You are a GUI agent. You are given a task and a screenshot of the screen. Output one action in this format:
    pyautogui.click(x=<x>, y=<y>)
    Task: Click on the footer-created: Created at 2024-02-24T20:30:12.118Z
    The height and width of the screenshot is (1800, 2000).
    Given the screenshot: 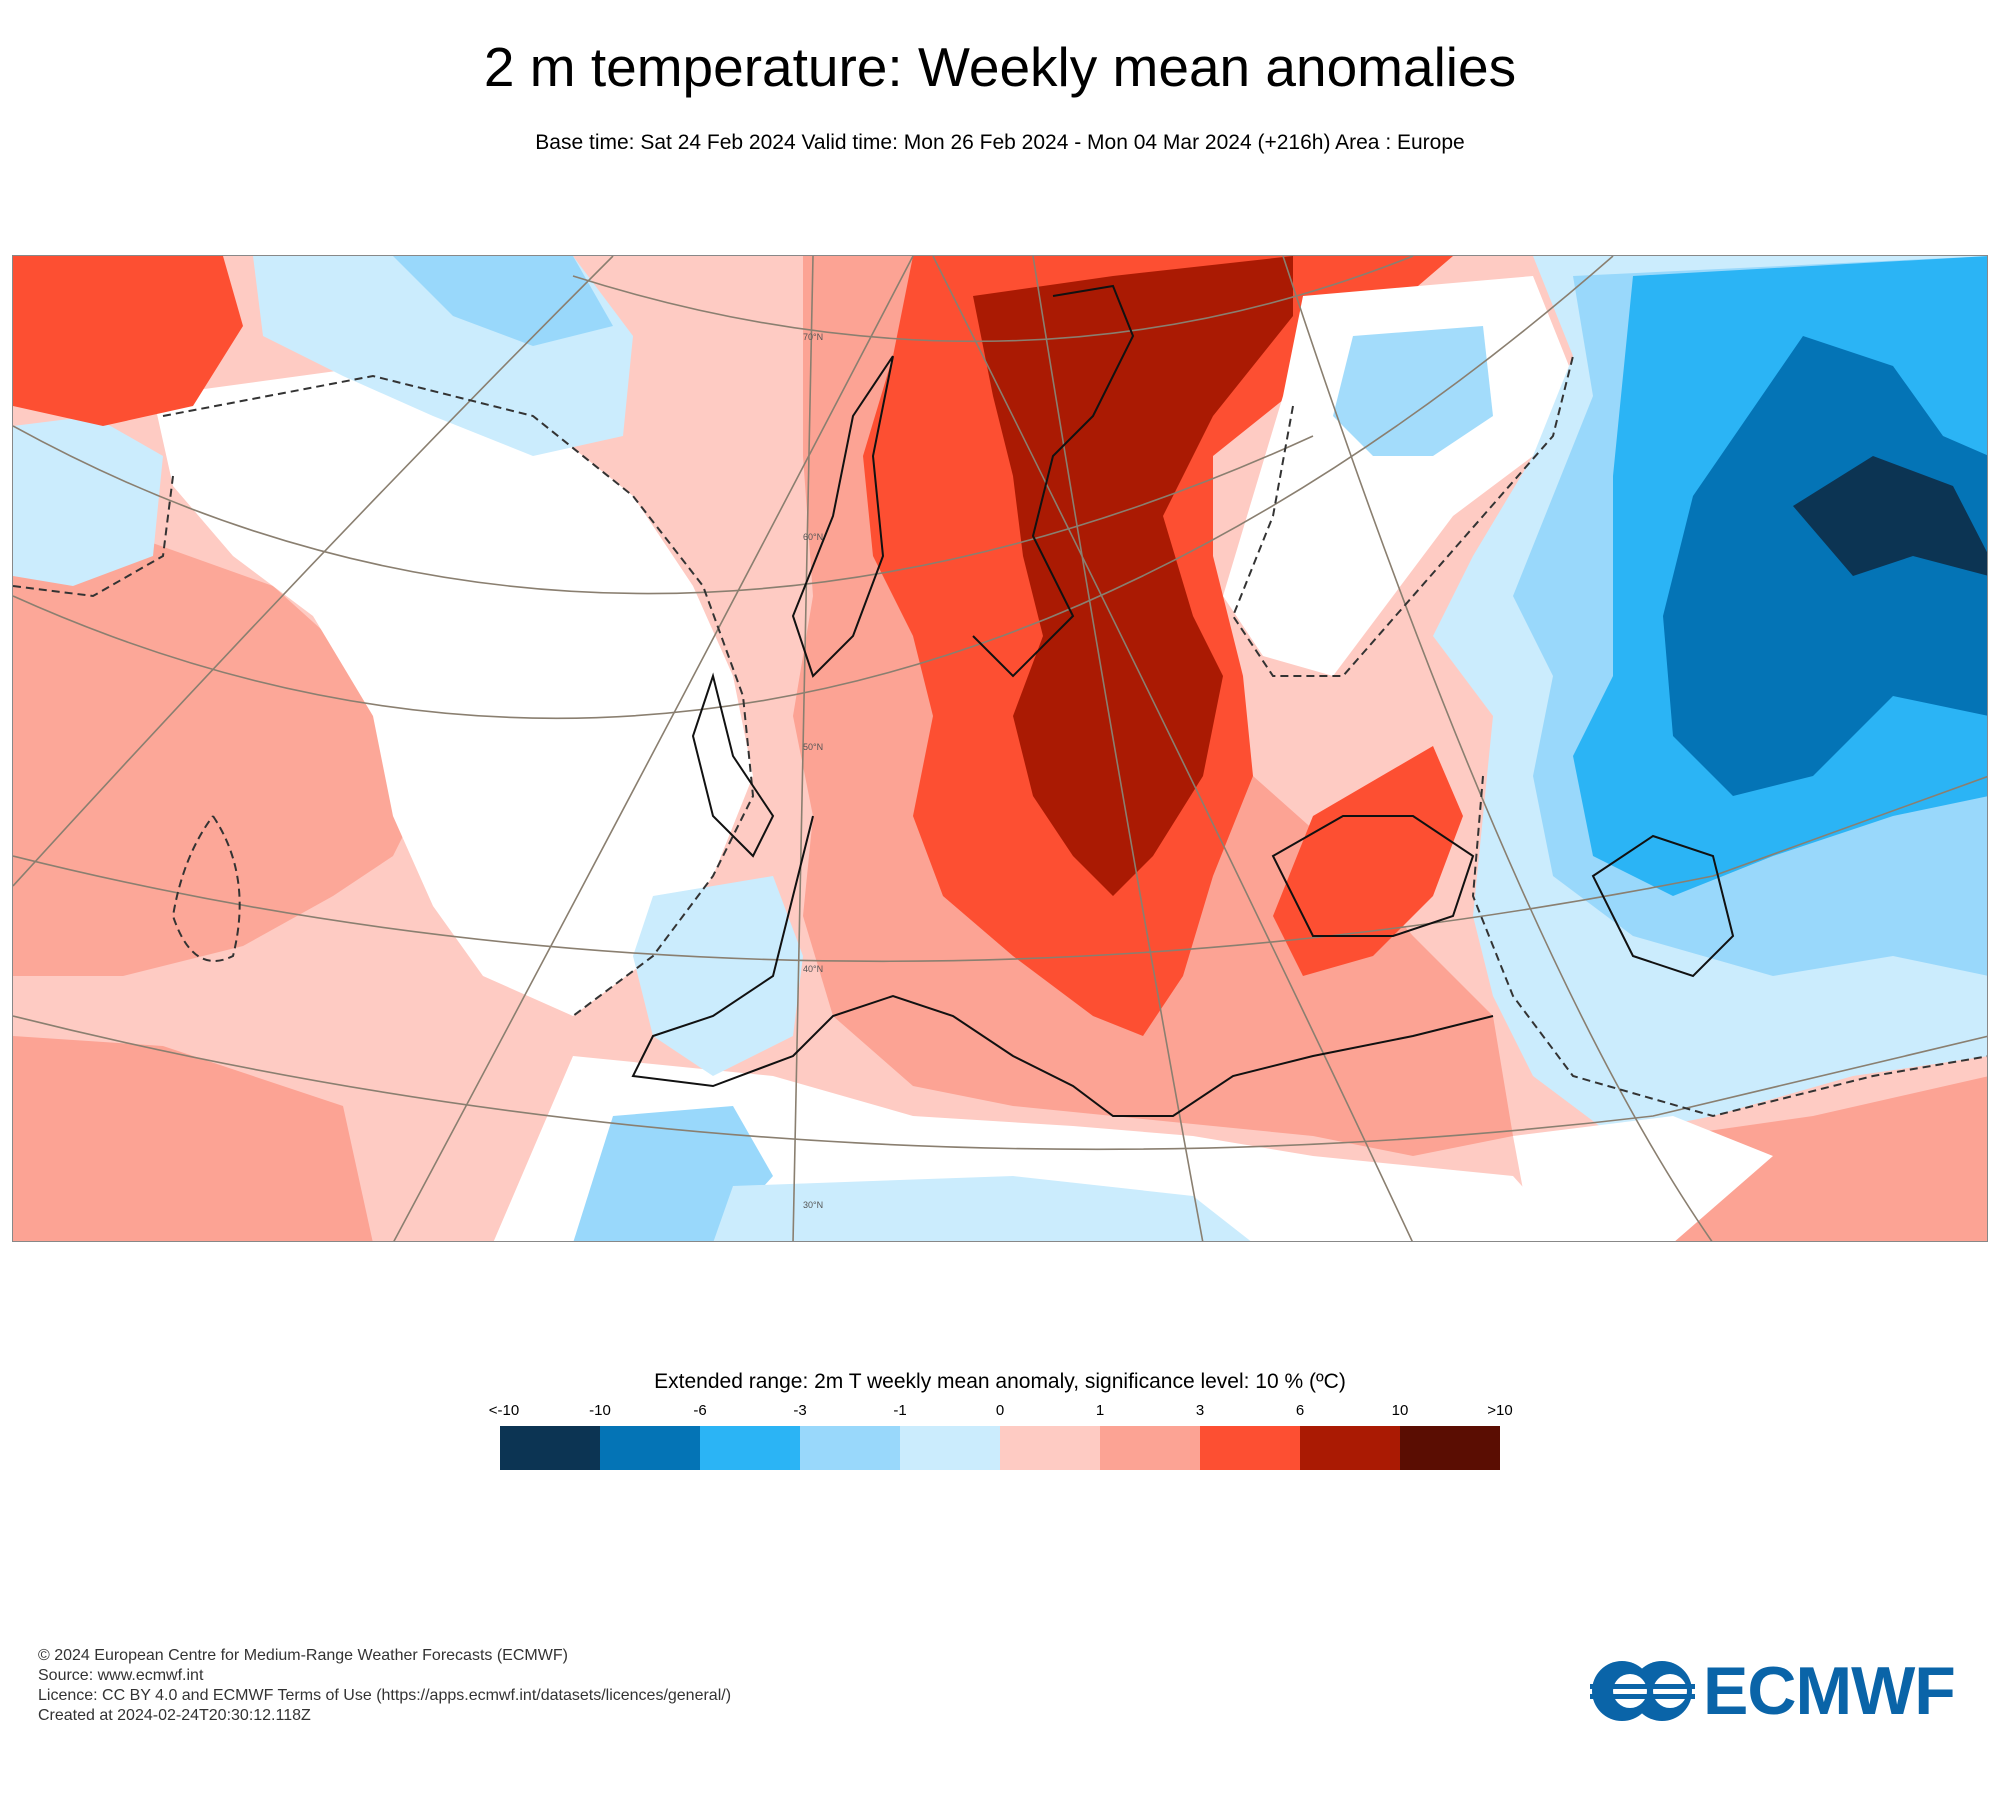 What is the action you would take?
    pyautogui.click(x=174, y=1715)
    